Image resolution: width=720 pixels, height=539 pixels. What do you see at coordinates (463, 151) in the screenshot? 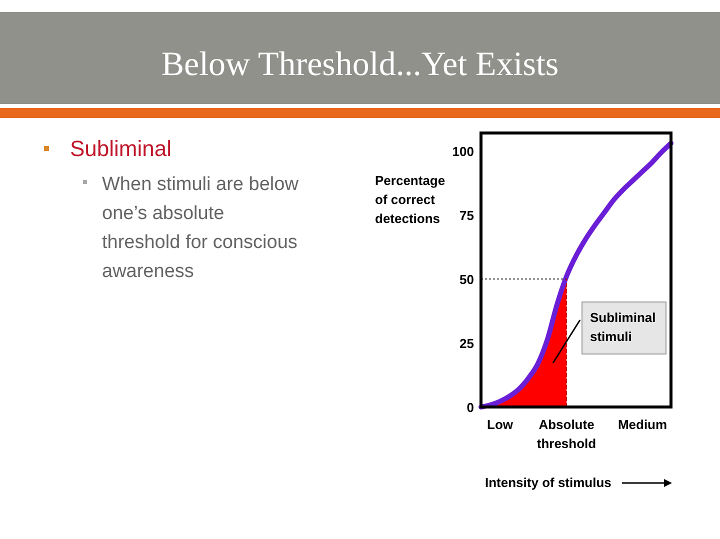
I see `y-tick-label: 100` at bounding box center [463, 151].